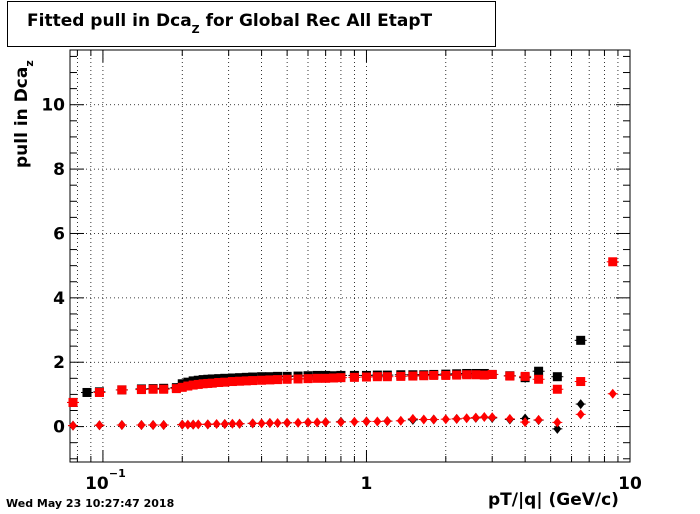 The image size is (700, 514). I want to click on y-axis-label: pull in Dcaz, so click(24, 114).